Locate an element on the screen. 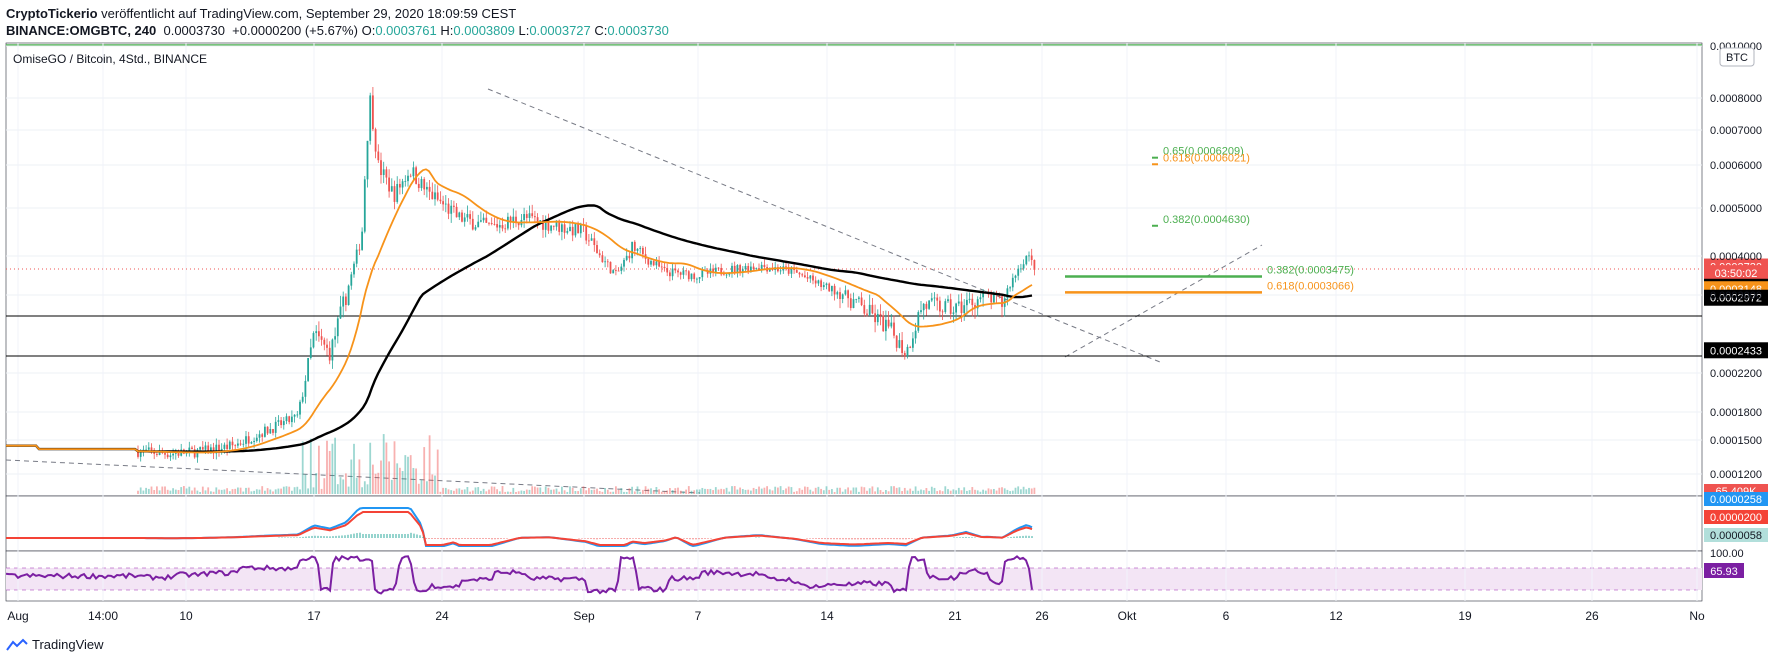 The height and width of the screenshot is (665, 1779). price-tick-label: 0.0008000 is located at coordinates (1736, 99).